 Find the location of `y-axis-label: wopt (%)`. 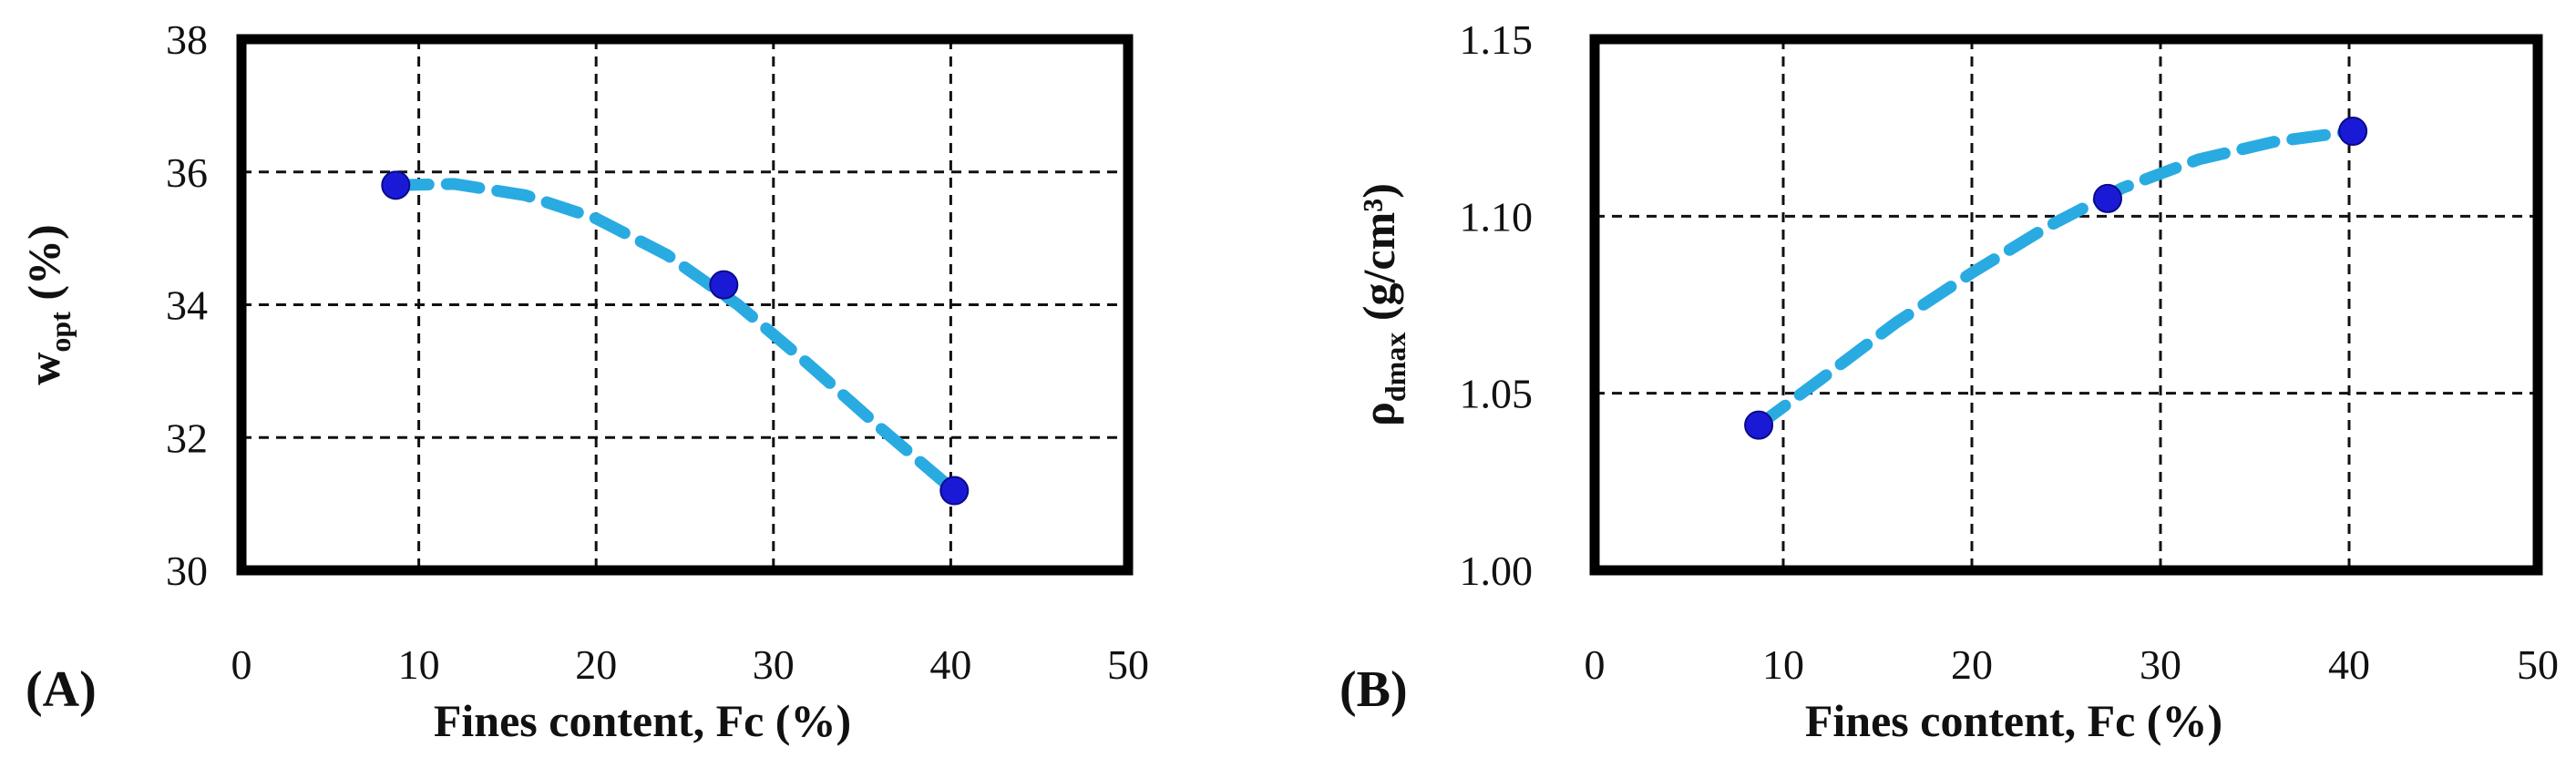

y-axis-label: wopt (%) is located at coordinates (48, 304).